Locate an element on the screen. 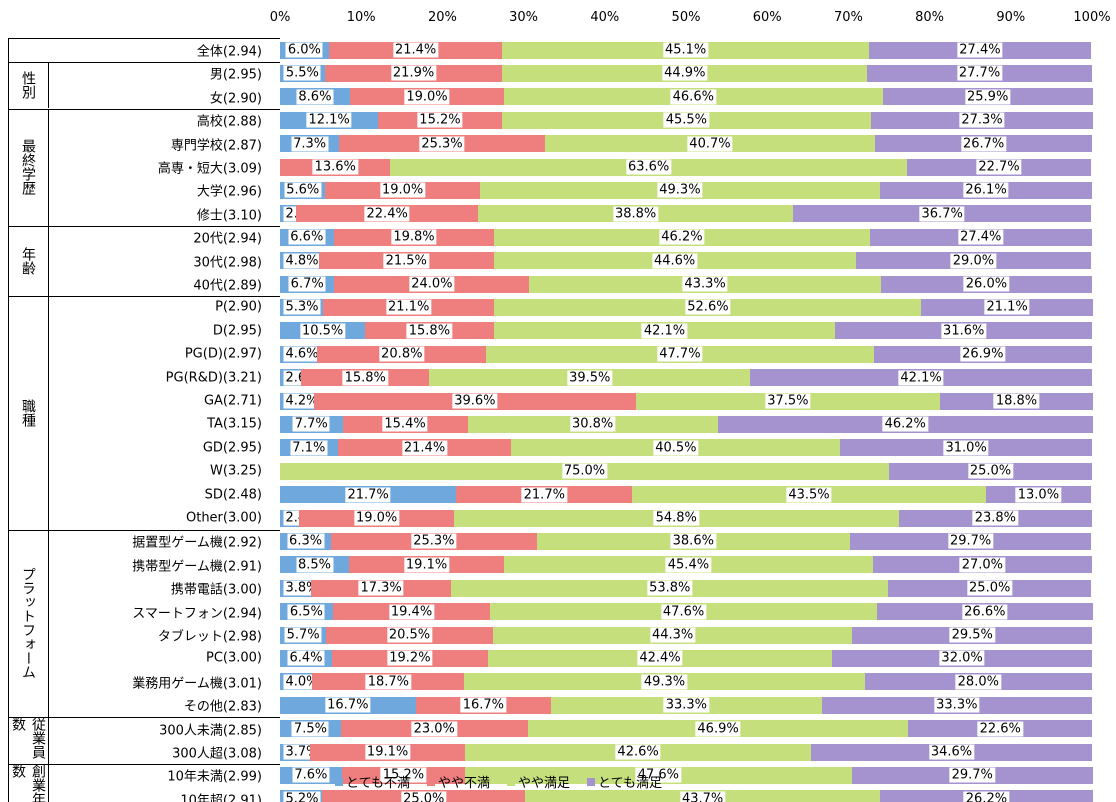  data-label: 19.1% is located at coordinates (426, 565).